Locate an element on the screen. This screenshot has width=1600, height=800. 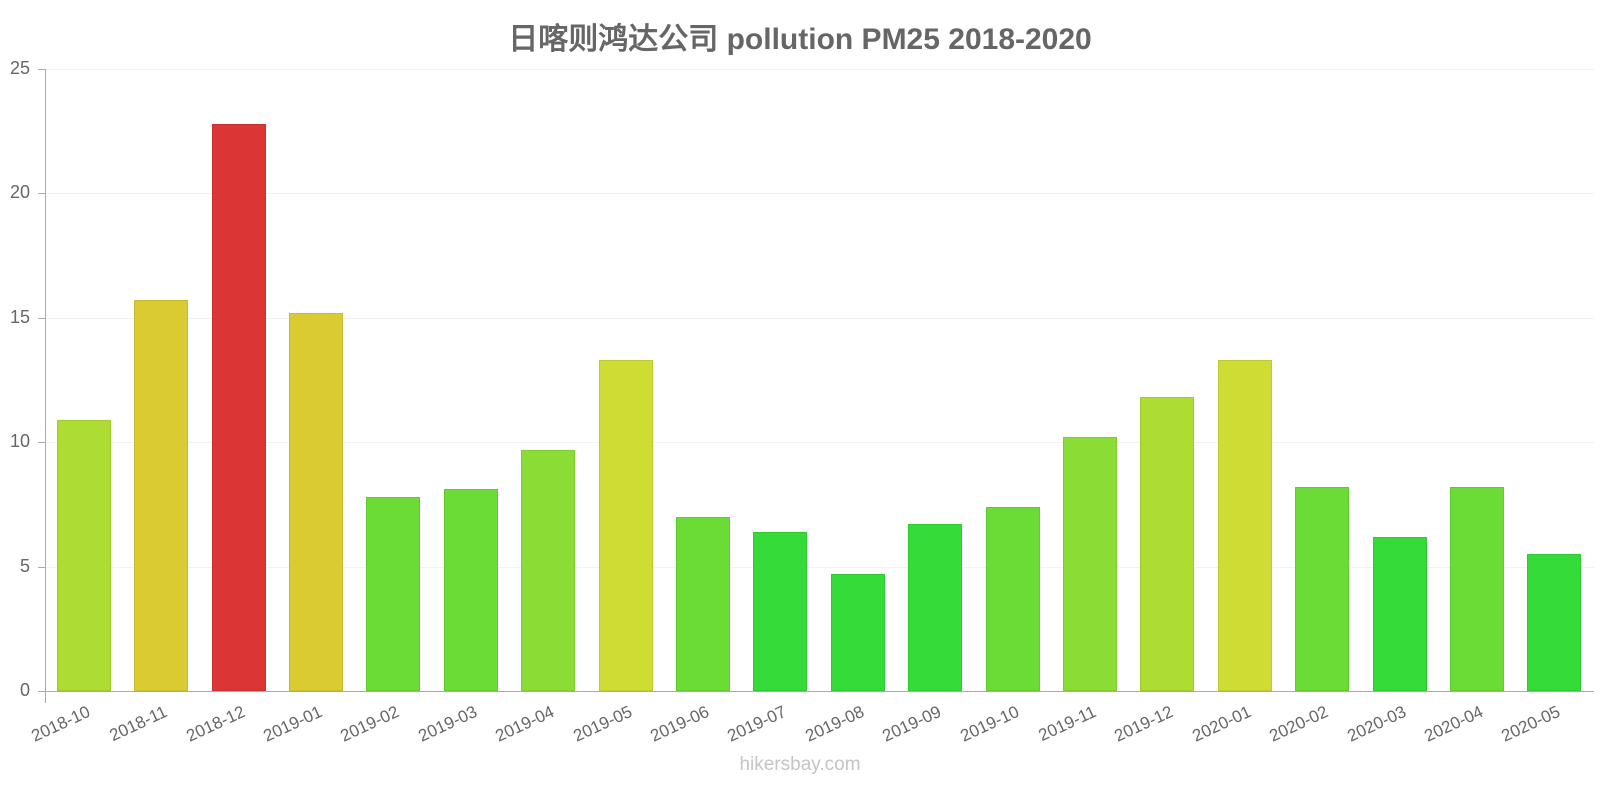
x-tick-label: 2020-05 is located at coordinates (1531, 724).